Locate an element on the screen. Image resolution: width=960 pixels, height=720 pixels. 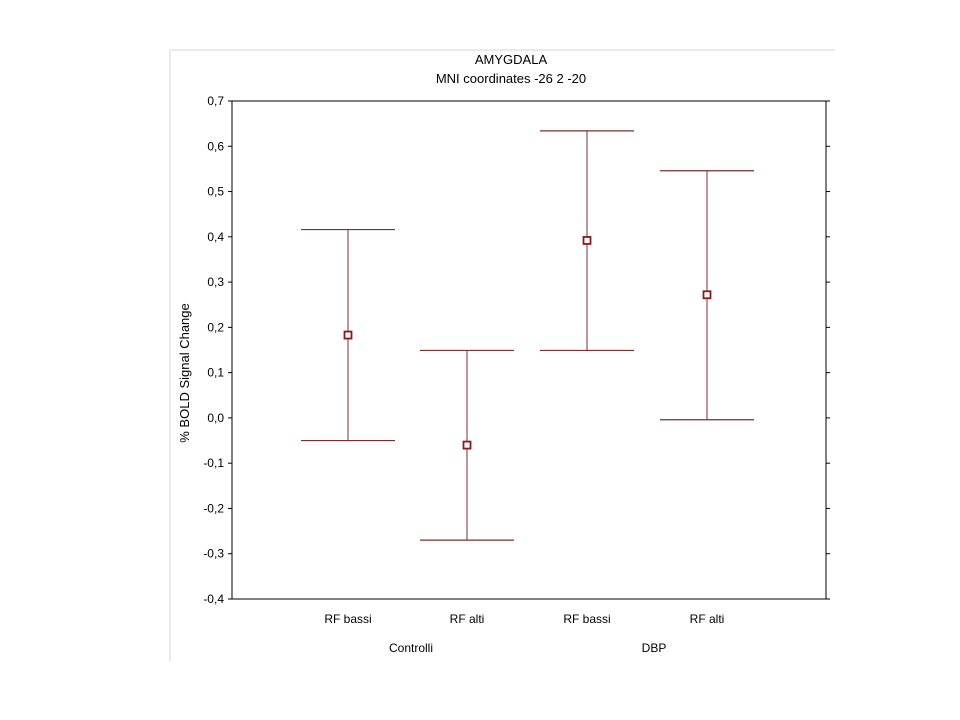
group-label: DBP is located at coordinates (654, 648).